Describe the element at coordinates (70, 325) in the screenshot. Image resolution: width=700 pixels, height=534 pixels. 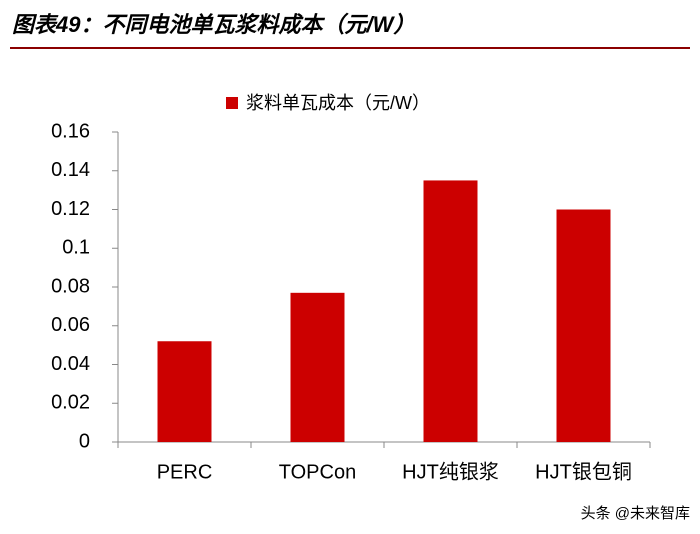
I see `y-tick-label: 0.06` at that location.